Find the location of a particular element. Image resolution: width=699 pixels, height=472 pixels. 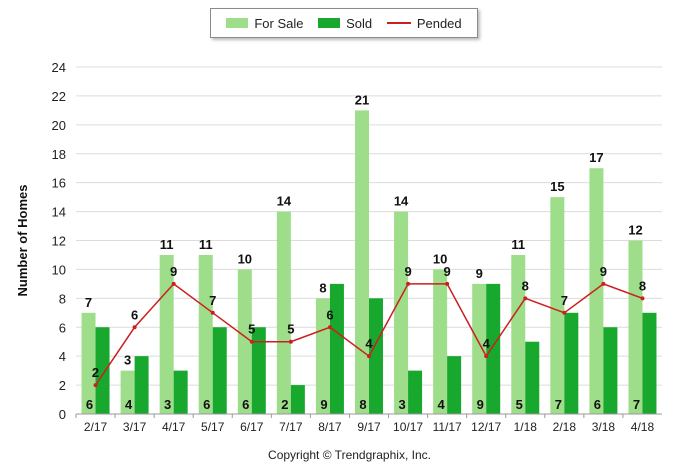

data-label-sold-5/17: 6 is located at coordinates (206, 404).